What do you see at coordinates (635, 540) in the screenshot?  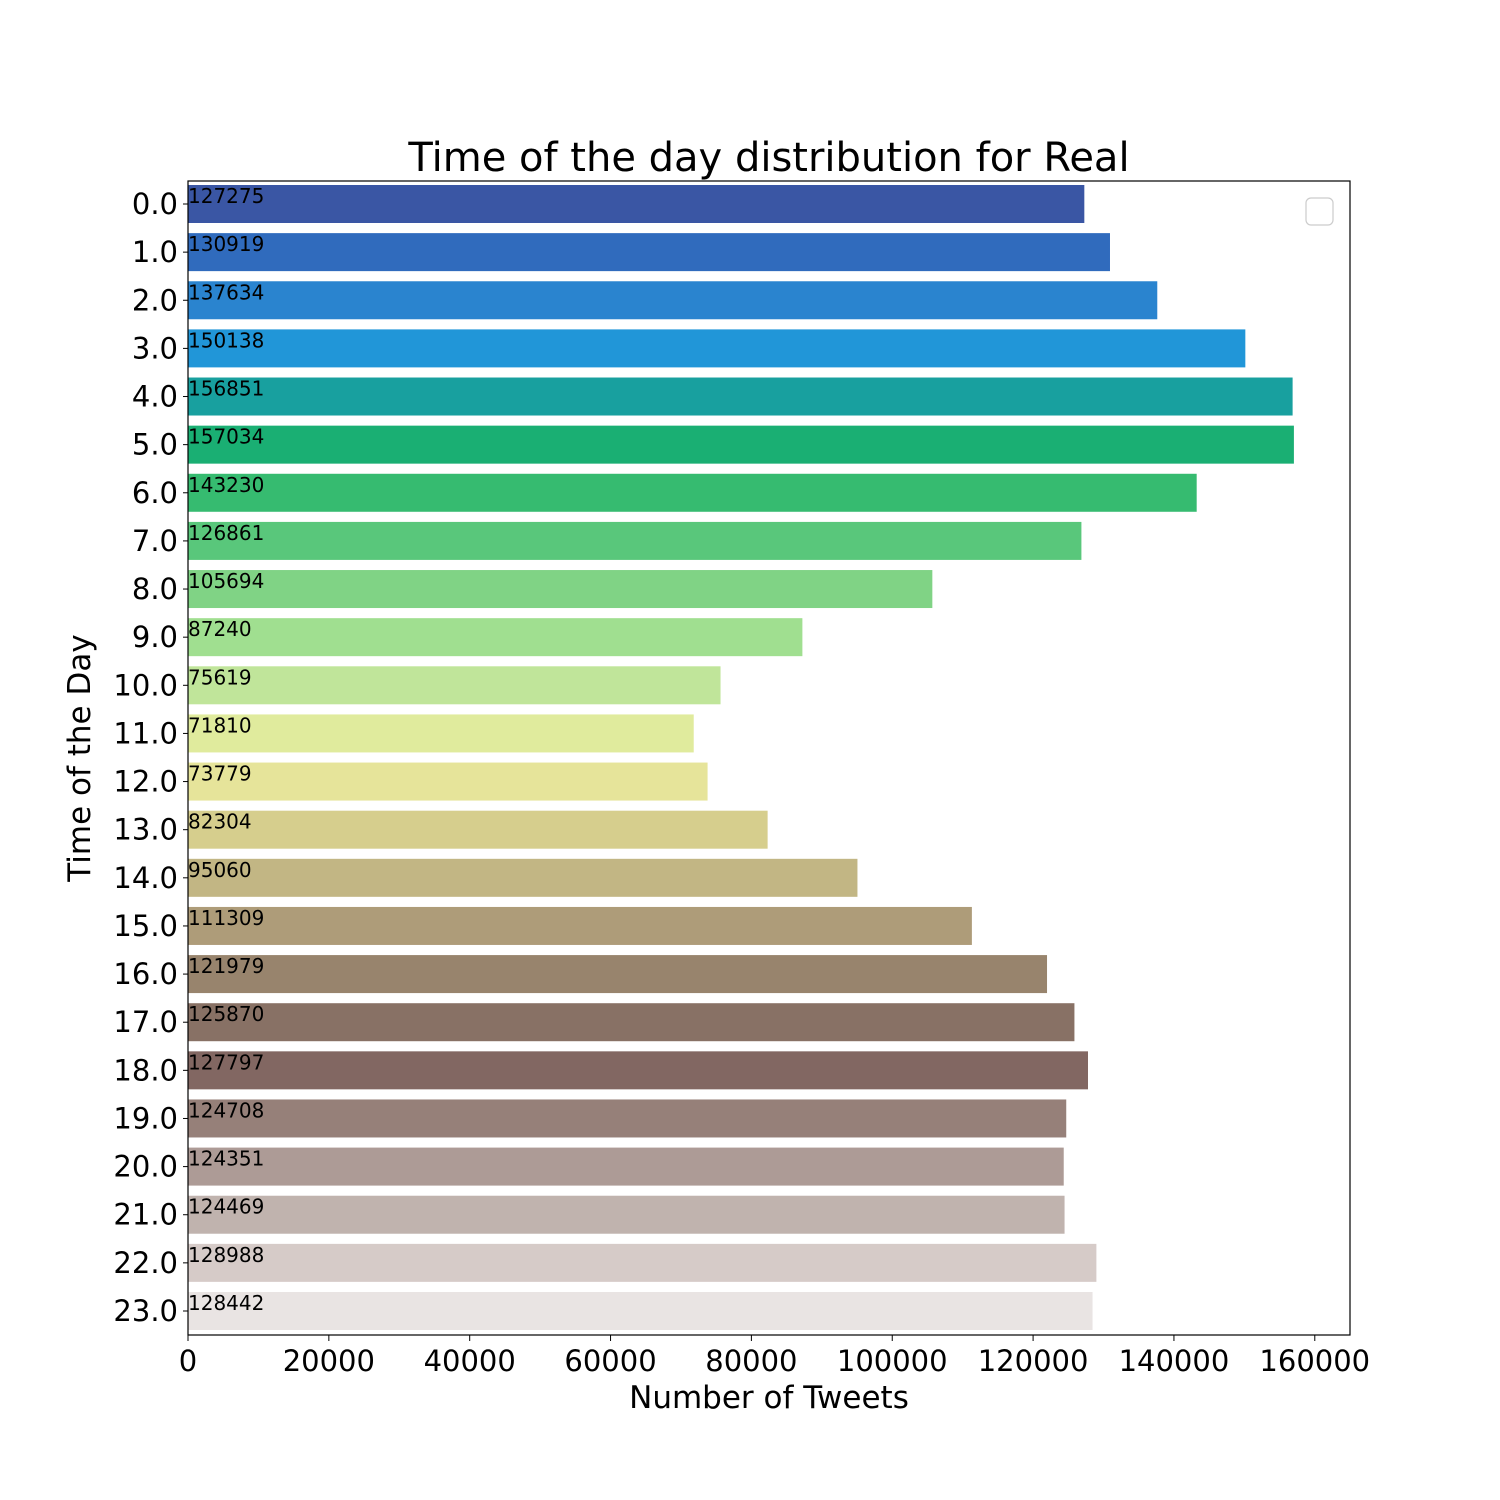 I see `bar-7.0` at bounding box center [635, 540].